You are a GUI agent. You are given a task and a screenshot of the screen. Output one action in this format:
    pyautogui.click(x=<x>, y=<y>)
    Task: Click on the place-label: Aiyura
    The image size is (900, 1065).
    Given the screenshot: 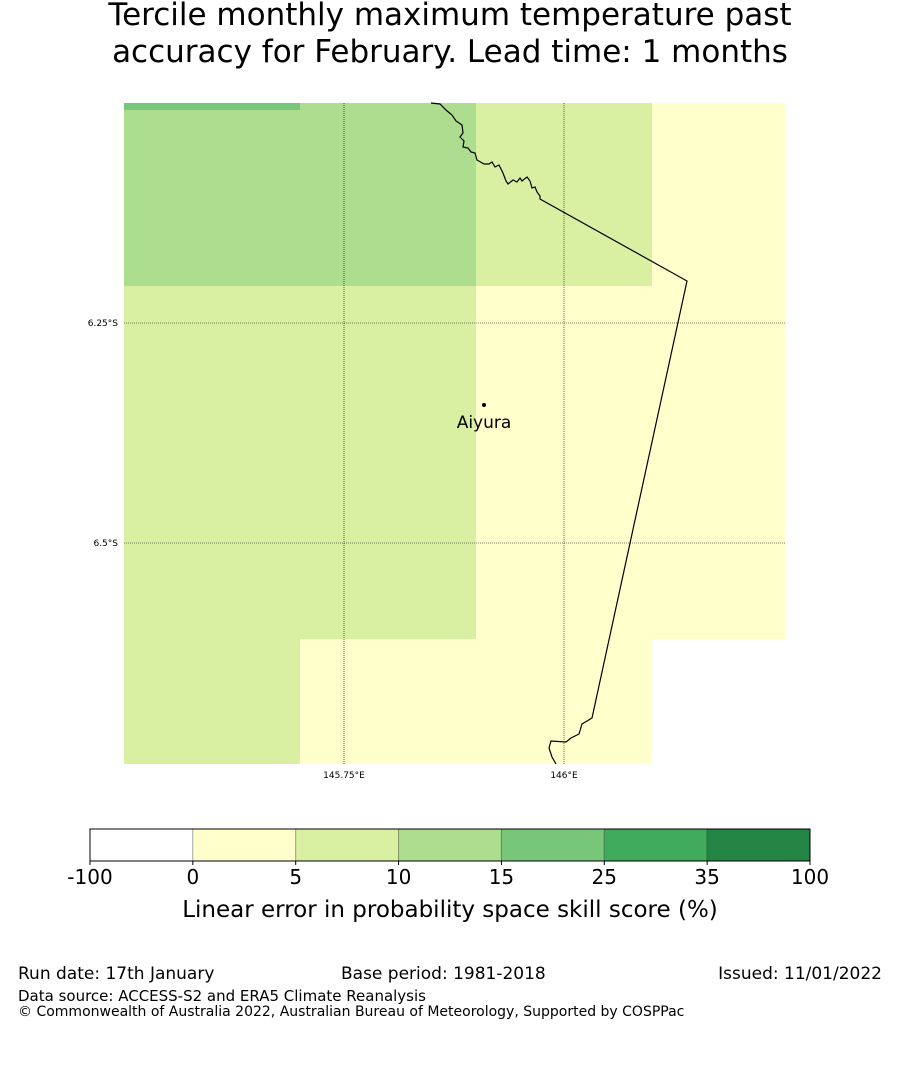 What is the action you would take?
    pyautogui.click(x=484, y=423)
    